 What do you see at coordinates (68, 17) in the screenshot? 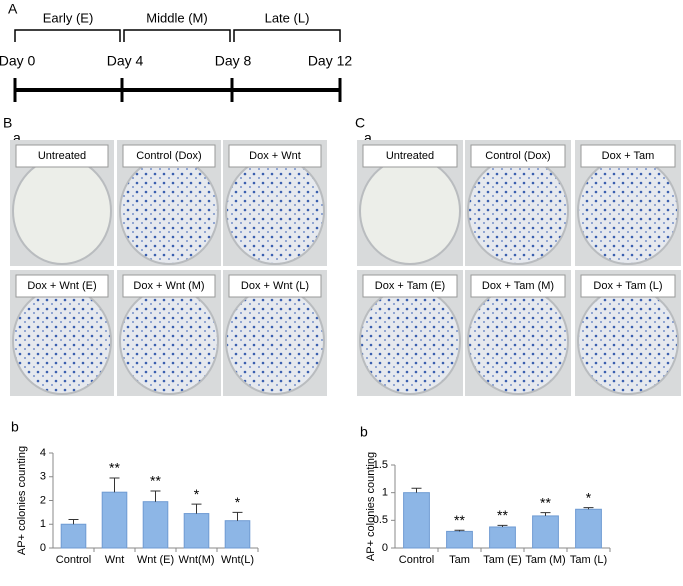
I see `phase-label: Early (E)` at bounding box center [68, 17].